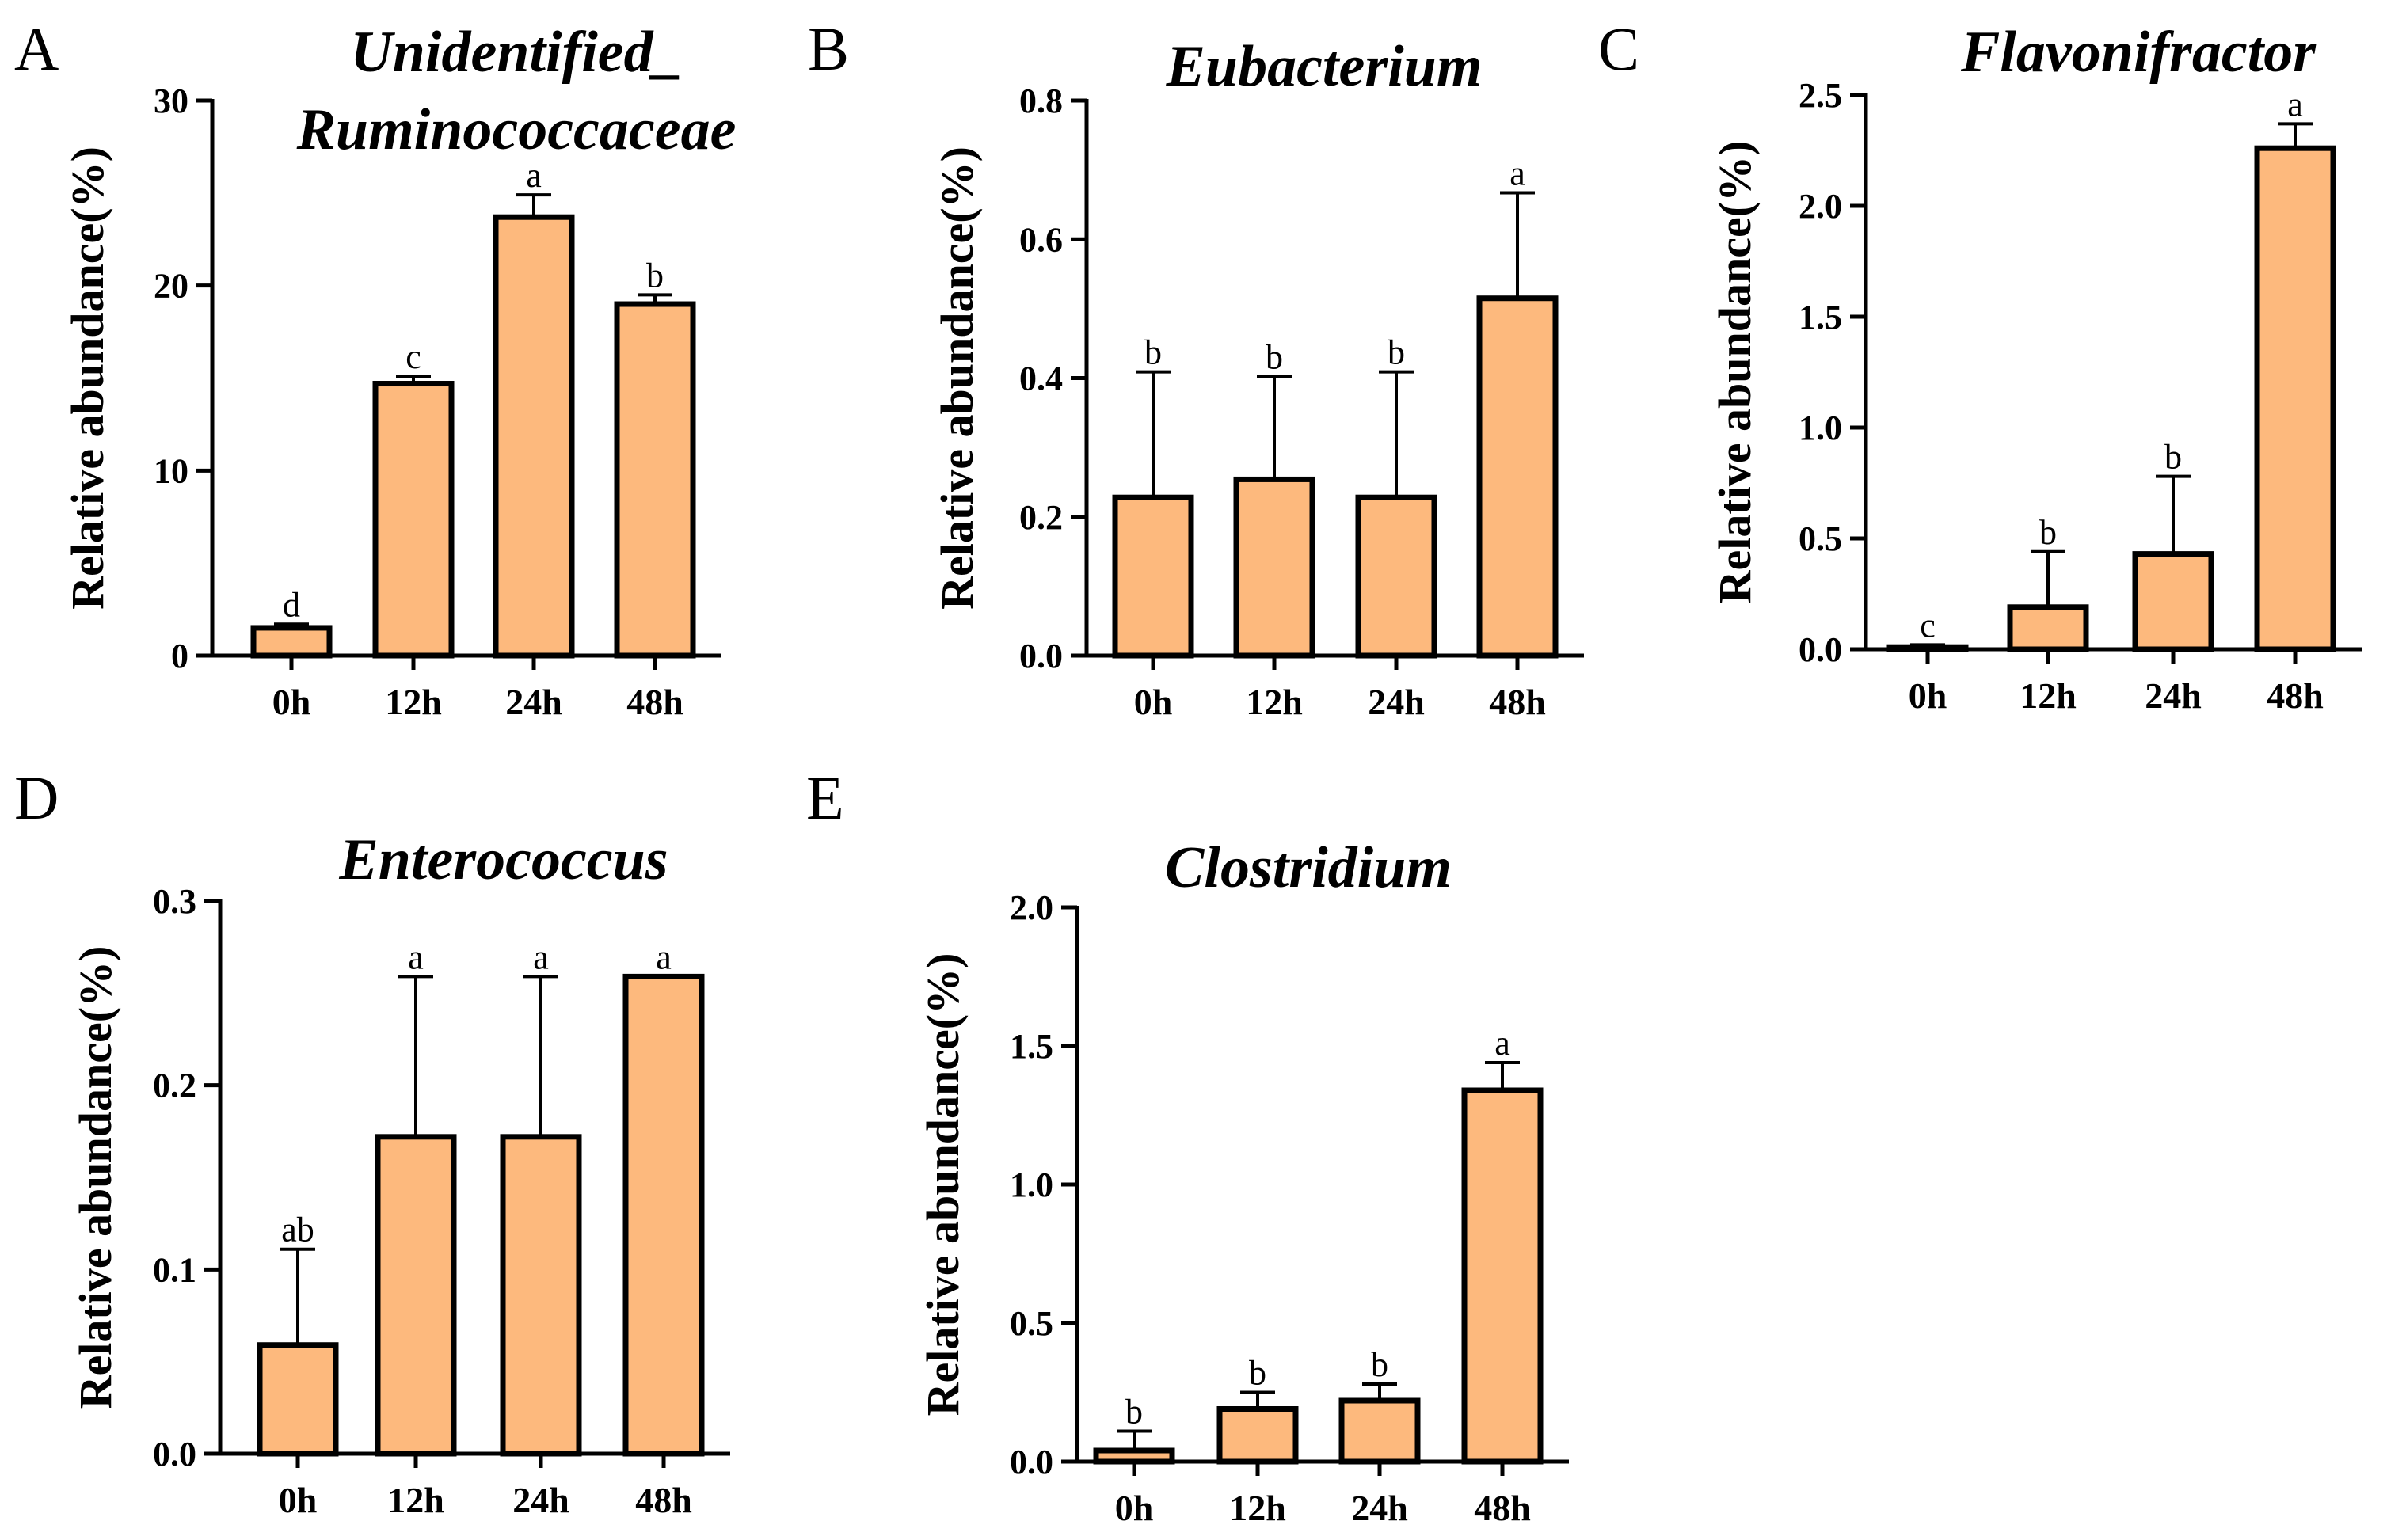 Image resolution: width=2387 pixels, height=1540 pixels. I want to click on significance-label: d, so click(291, 604).